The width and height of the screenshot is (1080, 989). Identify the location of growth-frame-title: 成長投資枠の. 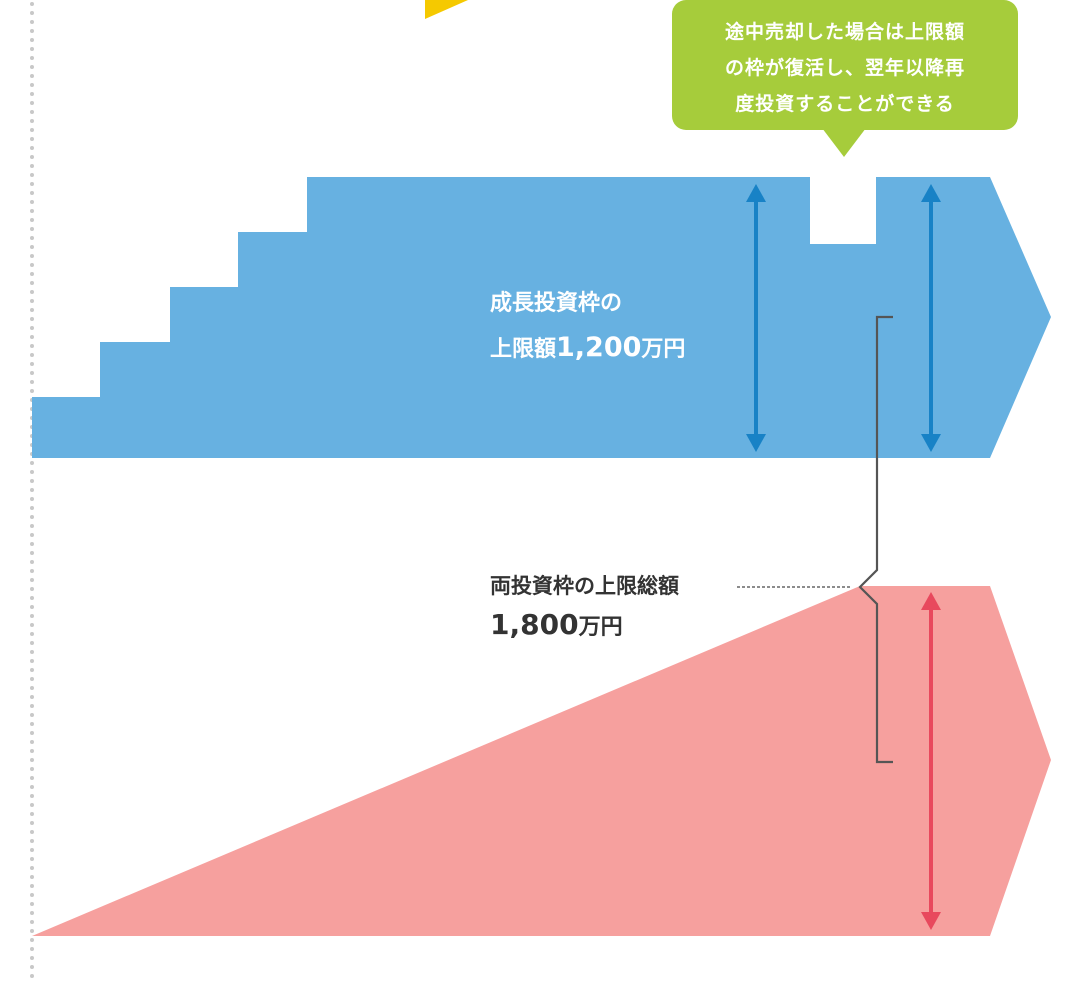
(556, 303).